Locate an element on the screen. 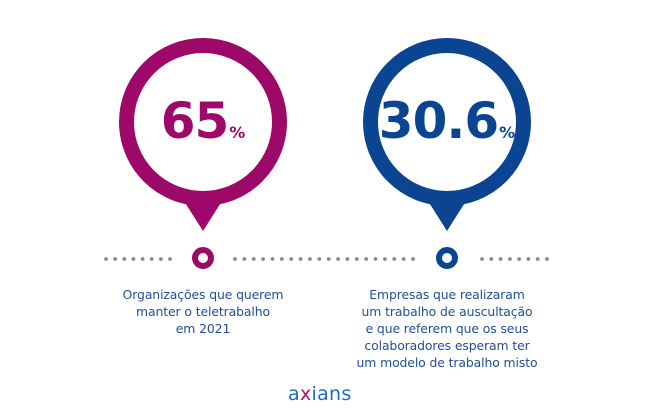 The image size is (652, 418). logo-text-pre: a is located at coordinates (294, 394).